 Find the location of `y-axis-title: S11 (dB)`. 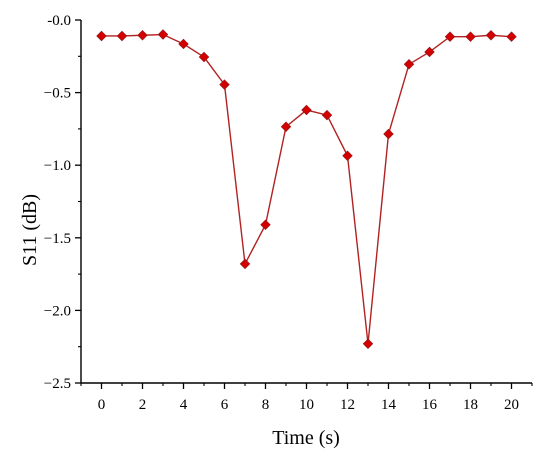

y-axis-title: S11 (dB) is located at coordinates (30, 230).